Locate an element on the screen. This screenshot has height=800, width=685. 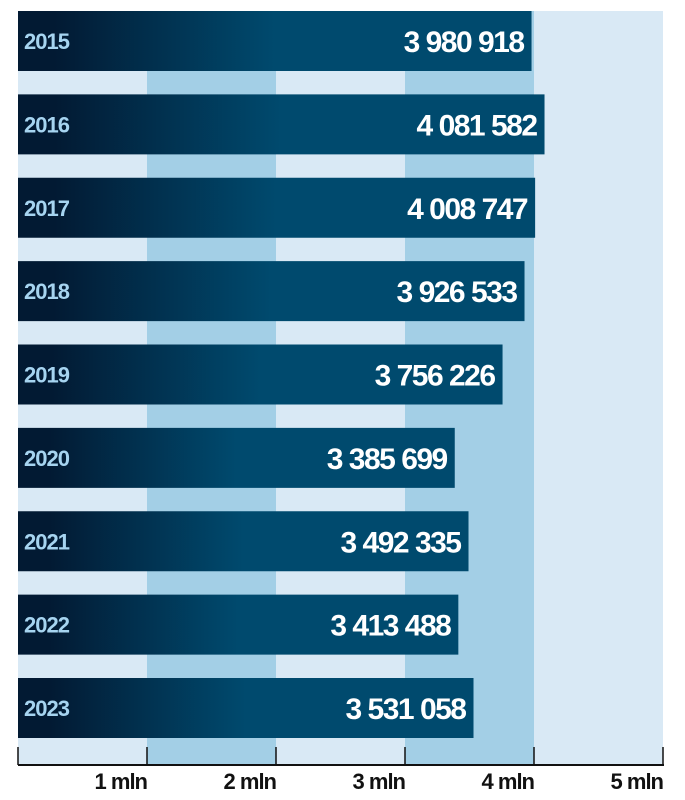
bar-group-2020: 2020 3 385 699 is located at coordinates (236, 457).